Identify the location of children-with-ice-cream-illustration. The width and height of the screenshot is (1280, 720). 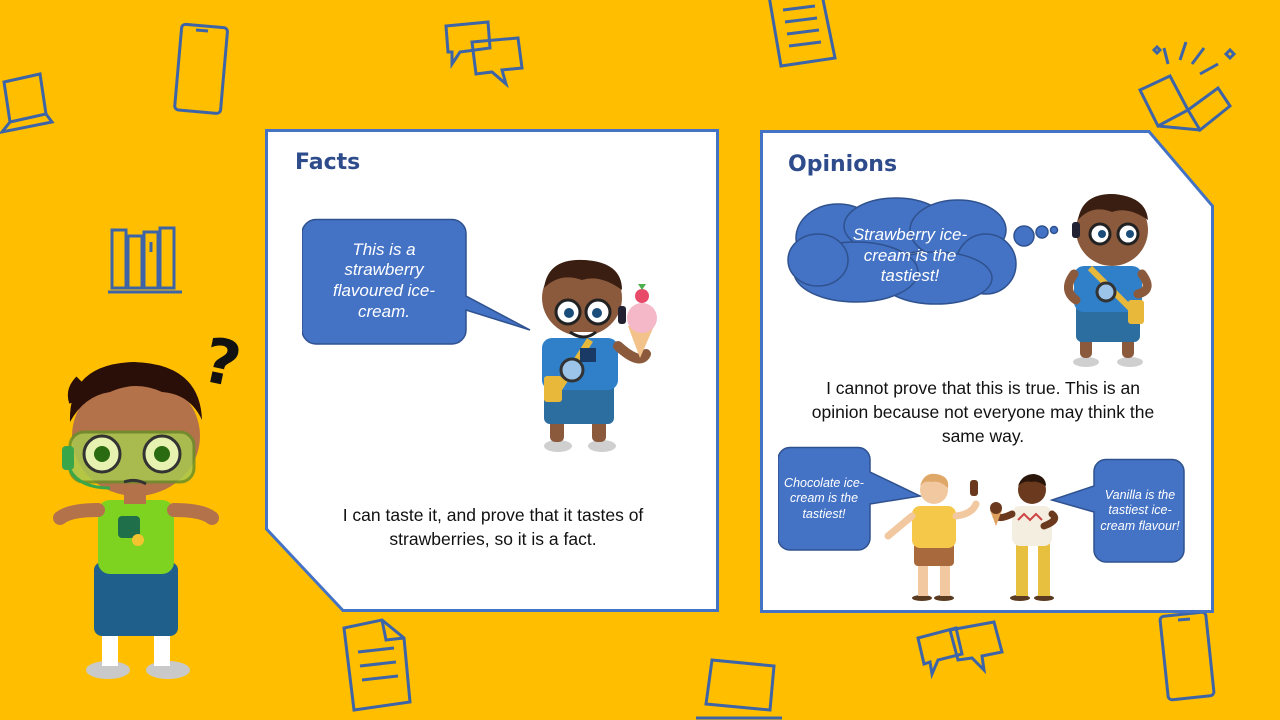
(971, 537).